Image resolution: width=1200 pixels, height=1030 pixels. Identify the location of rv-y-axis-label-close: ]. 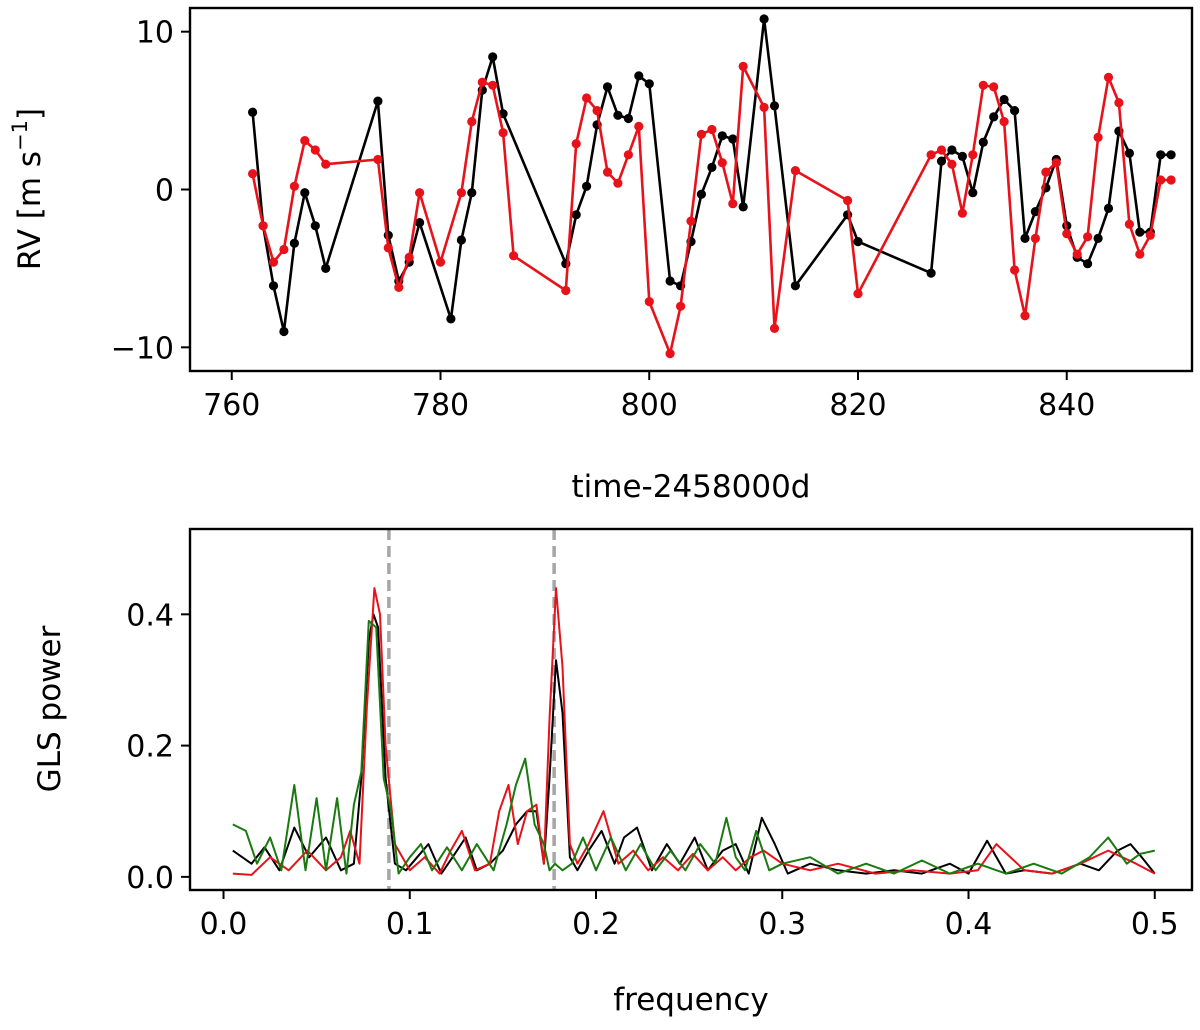
(30, 114).